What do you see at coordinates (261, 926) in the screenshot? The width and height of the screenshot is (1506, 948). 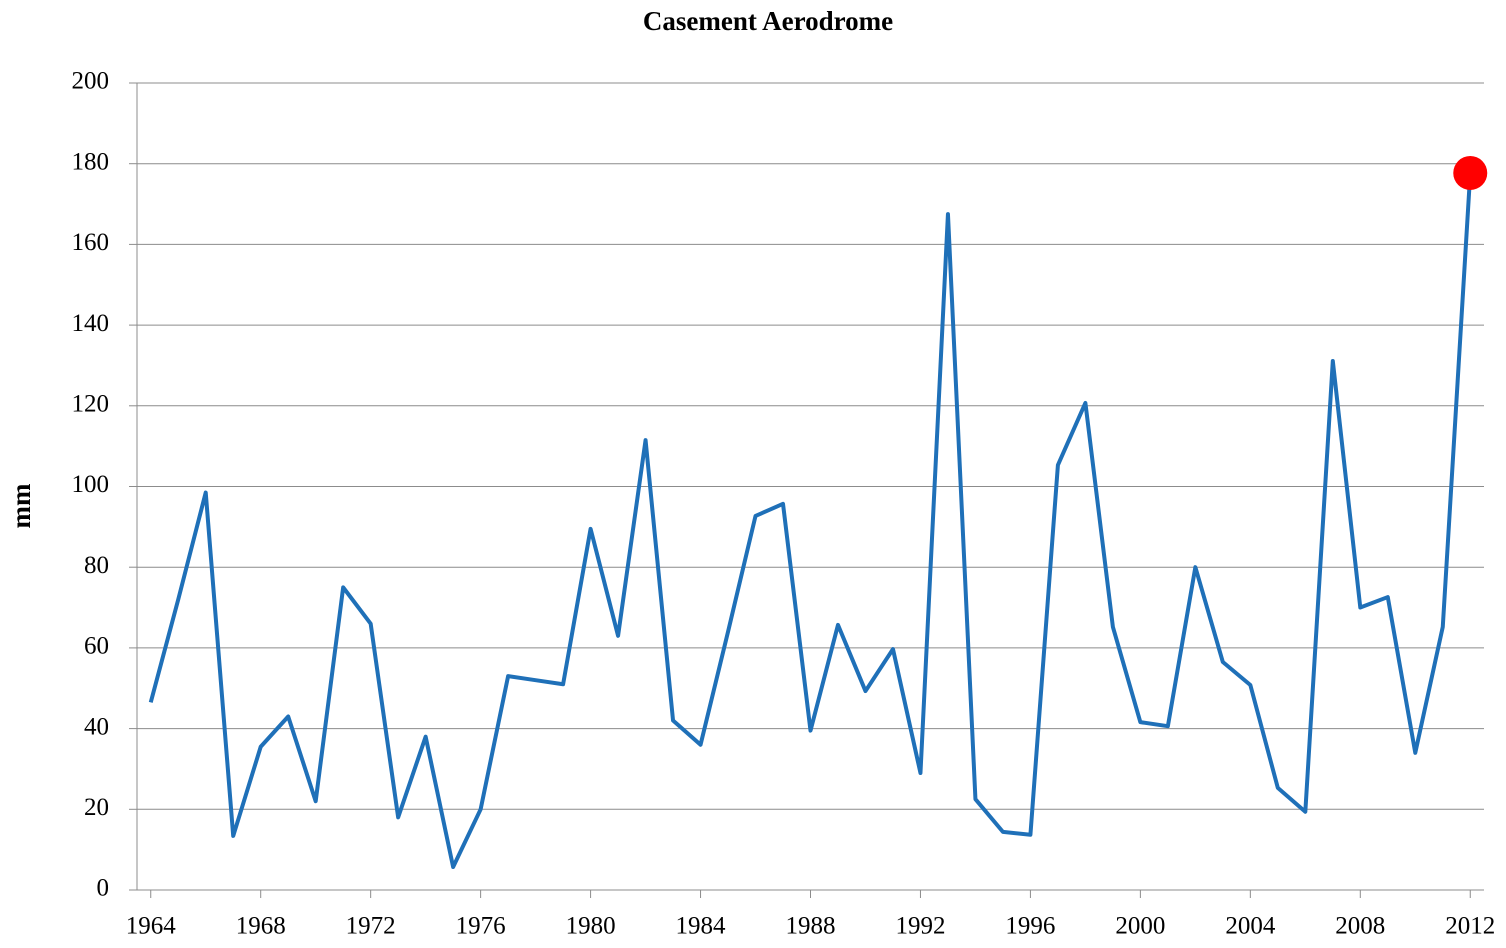 I see `x-tick-label: 1968` at bounding box center [261, 926].